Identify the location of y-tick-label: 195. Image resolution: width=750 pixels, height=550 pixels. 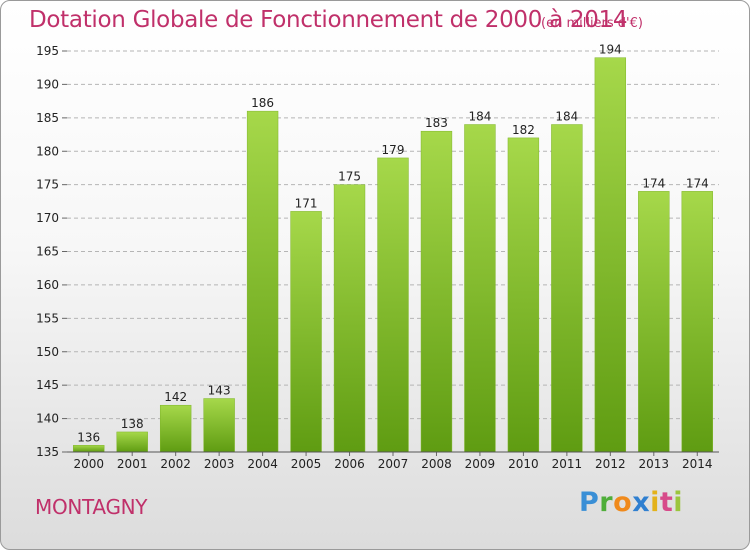
(47, 51).